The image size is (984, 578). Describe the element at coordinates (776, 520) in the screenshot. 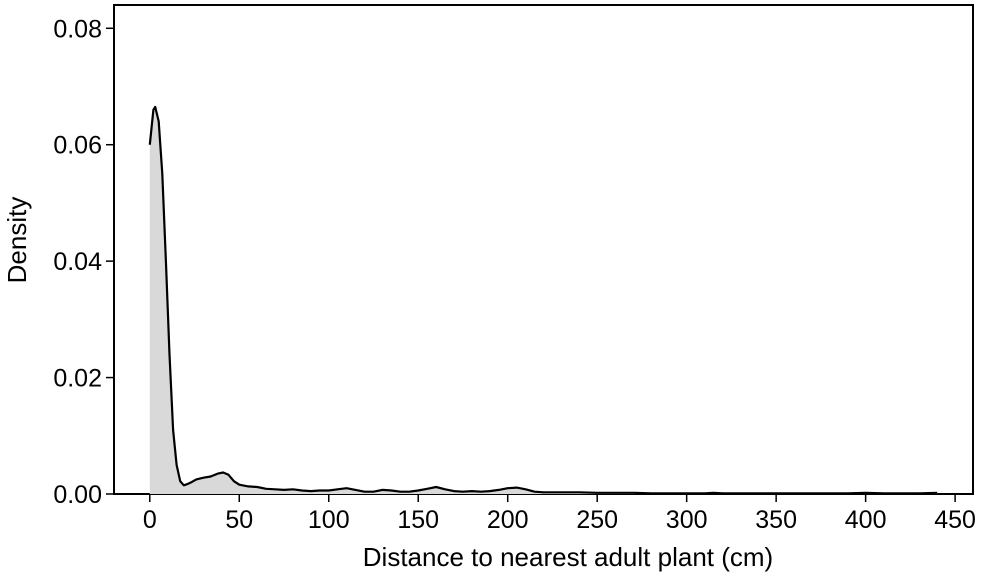

I see `x-tick-label: 350` at that location.